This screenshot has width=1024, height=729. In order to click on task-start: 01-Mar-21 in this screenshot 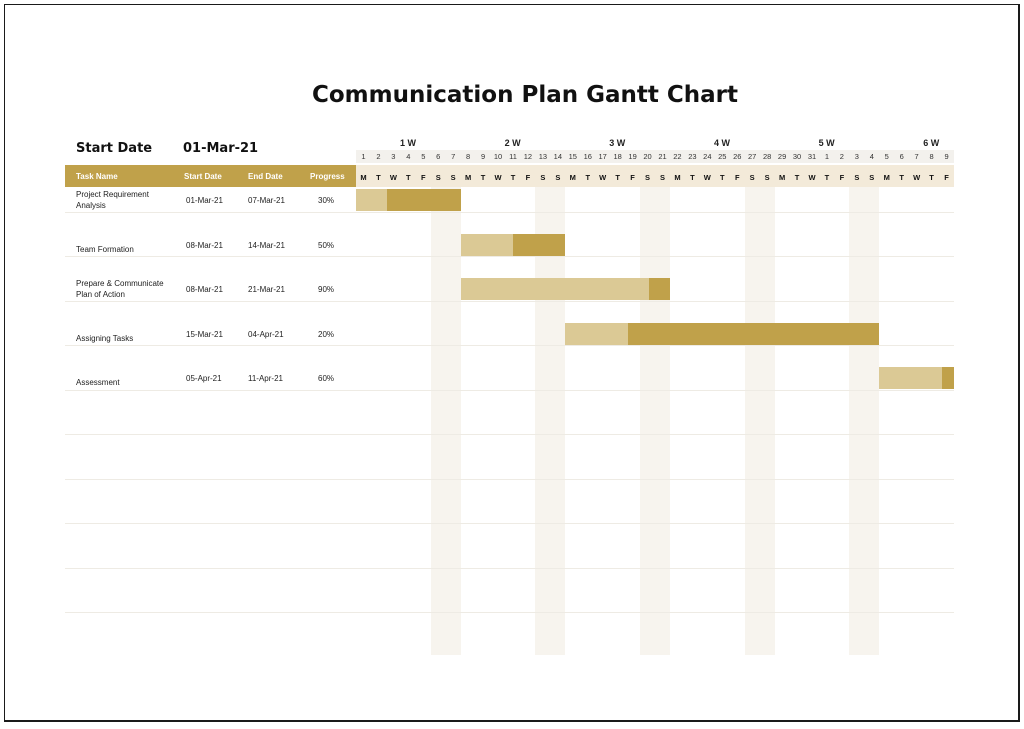, I will do `click(204, 200)`.